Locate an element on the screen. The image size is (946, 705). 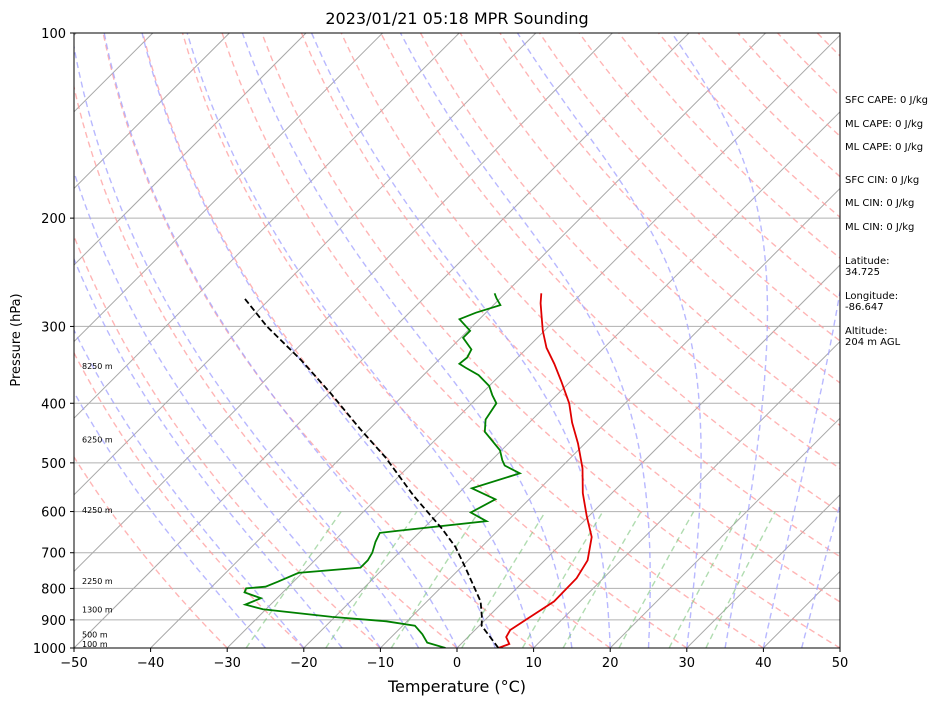
height-label: 1300 m is located at coordinates (97, 609).